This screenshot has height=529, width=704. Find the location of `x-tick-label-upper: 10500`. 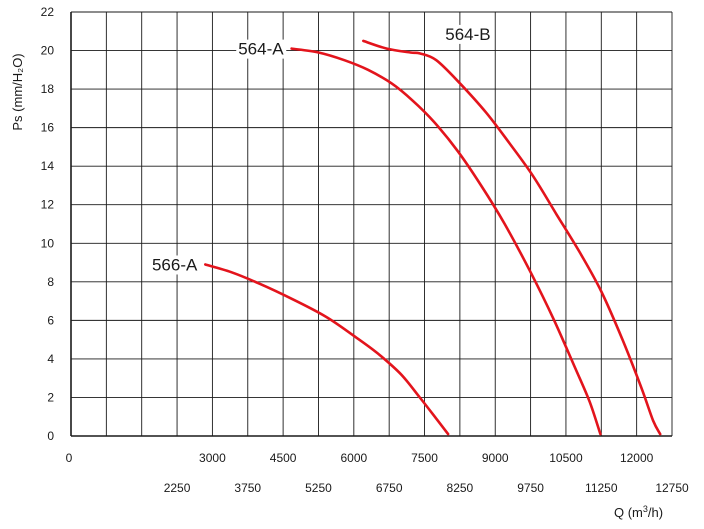

x-tick-label-upper: 10500 is located at coordinates (566, 458).